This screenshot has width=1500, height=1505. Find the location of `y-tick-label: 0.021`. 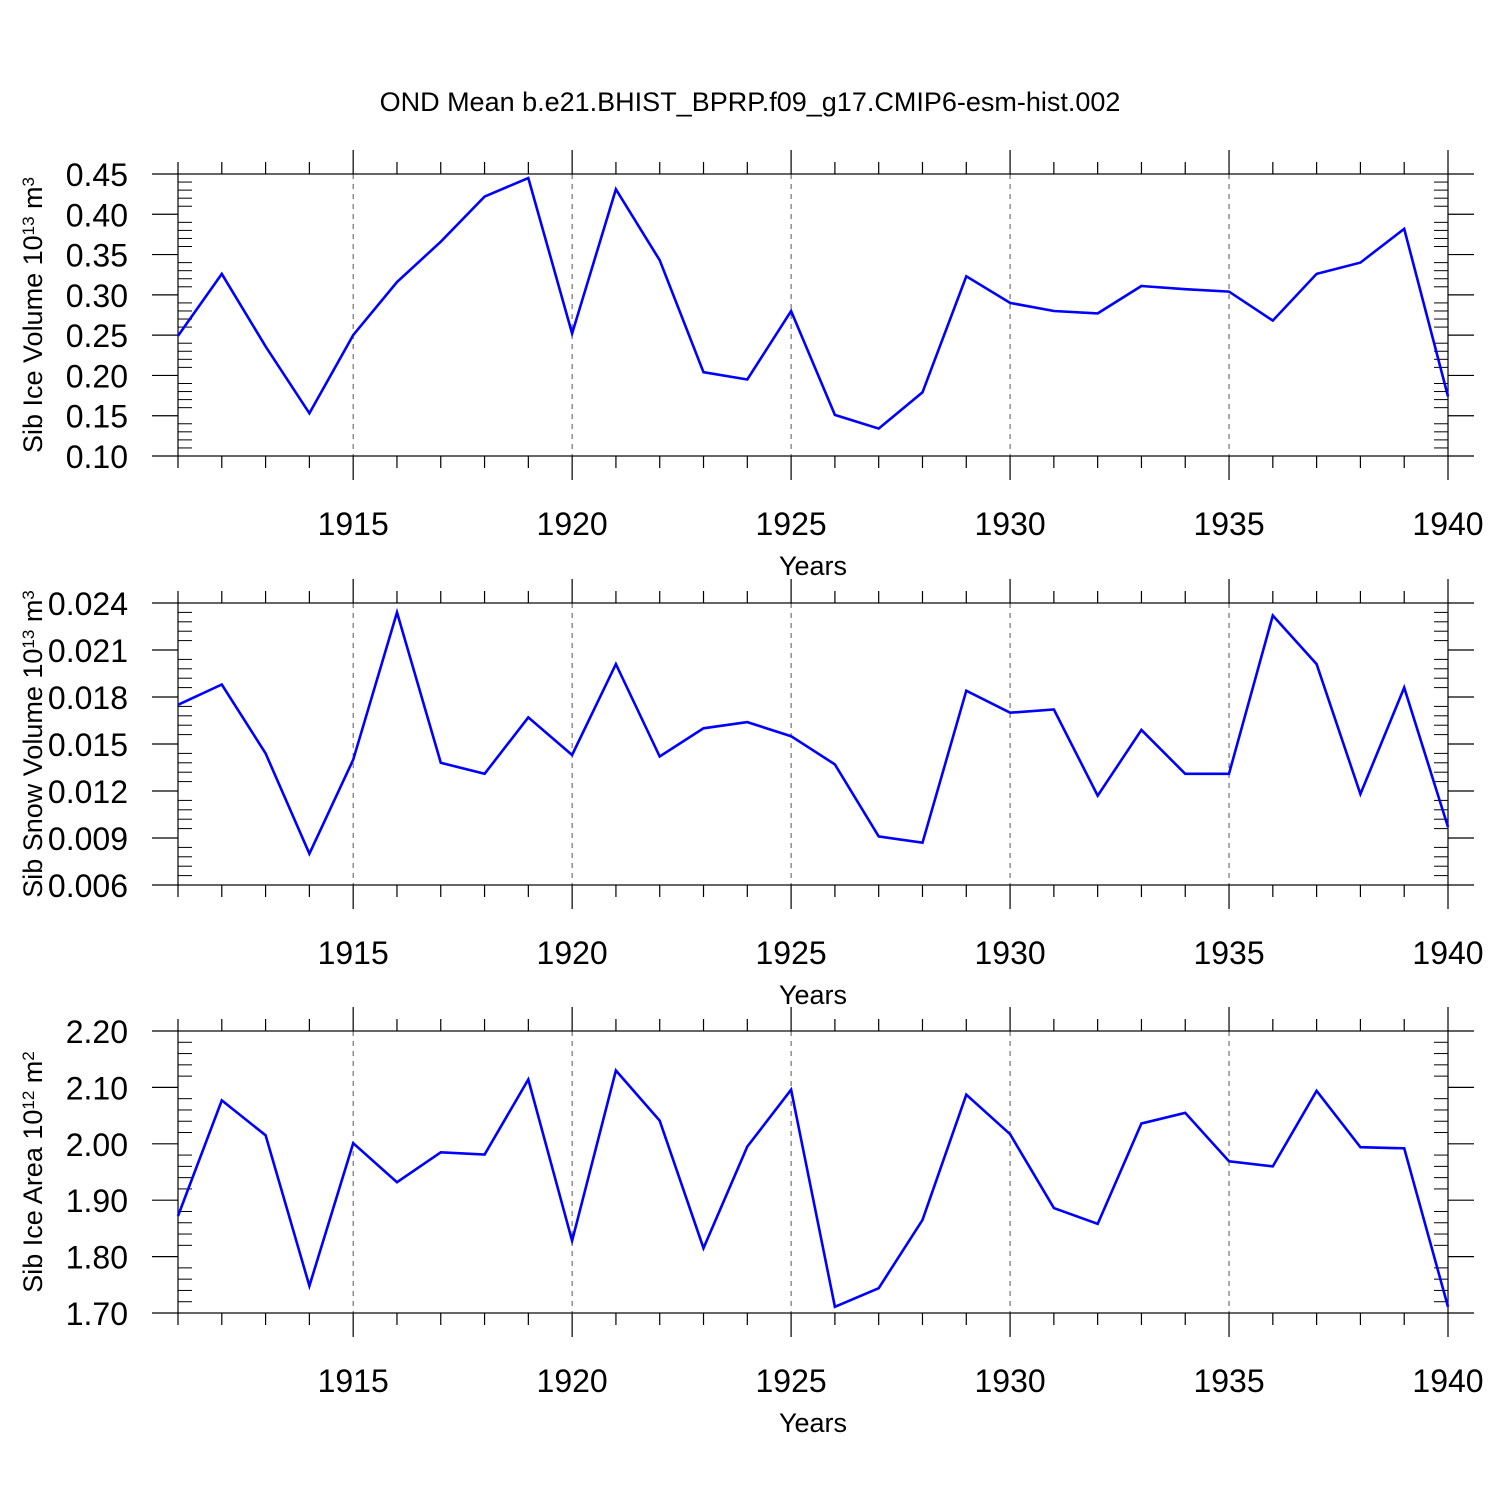

y-tick-label: 0.021 is located at coordinates (88, 651).